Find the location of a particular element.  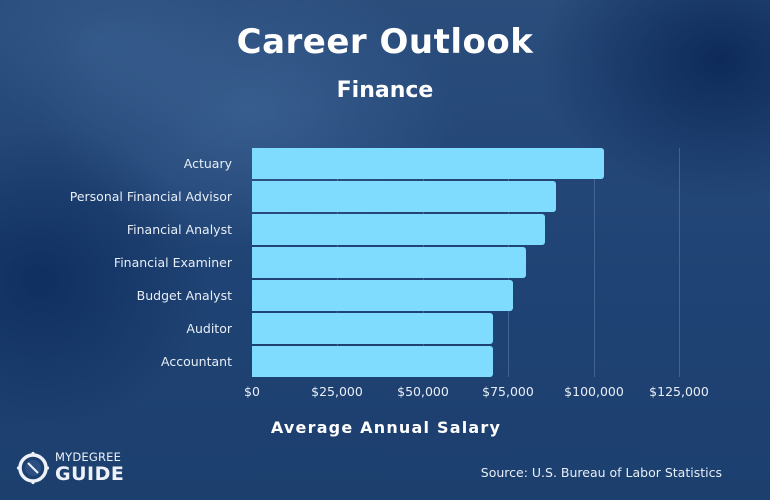

x-axis-label: Average Annual Salary is located at coordinates (386, 427).